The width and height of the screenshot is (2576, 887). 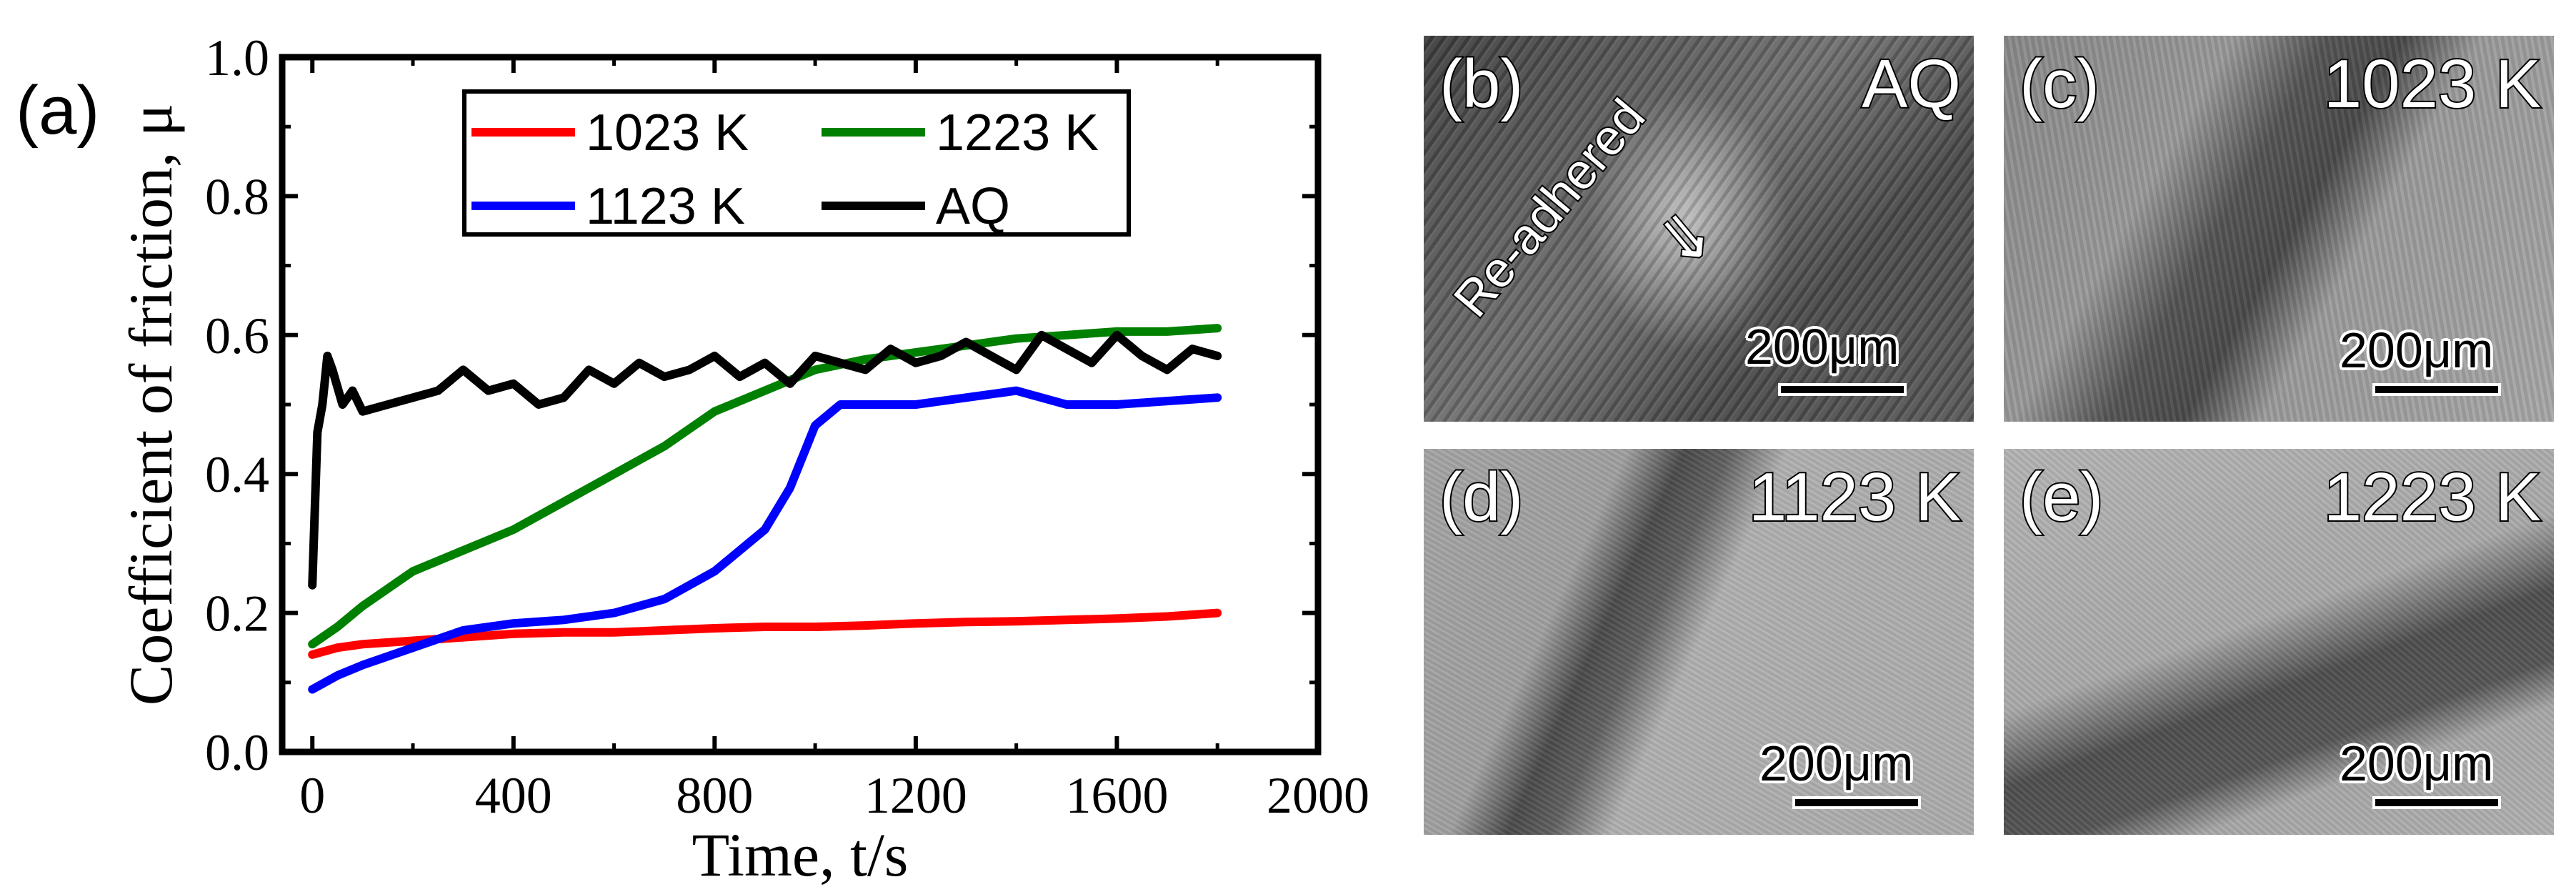 I want to click on micrograph-b: (b) AQ Re-adhered ⇓ 200μm, so click(x=1699, y=229).